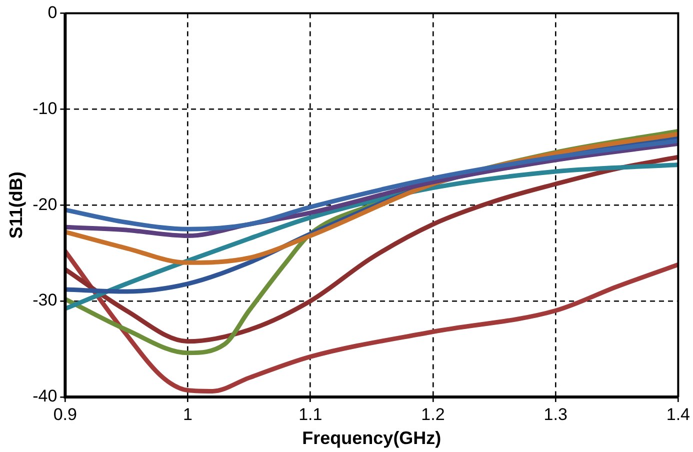 This screenshot has width=693, height=452. Describe the element at coordinates (45, 396) in the screenshot. I see `y-tick-label: -40` at that location.